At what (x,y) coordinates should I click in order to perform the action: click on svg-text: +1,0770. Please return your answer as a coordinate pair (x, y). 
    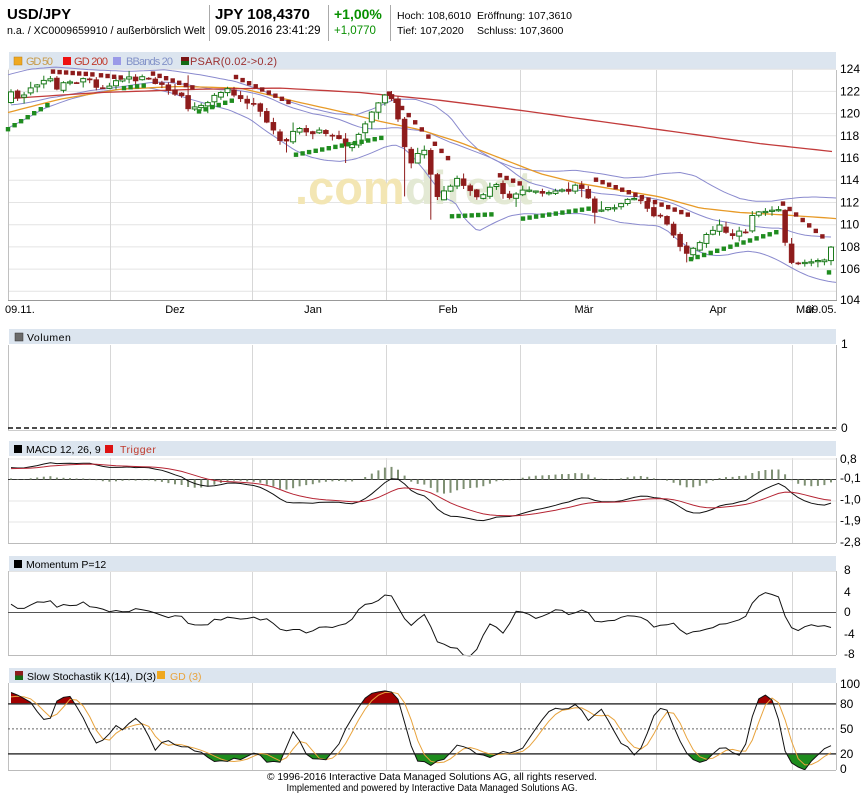
    Looking at the image, I should click on (355, 31).